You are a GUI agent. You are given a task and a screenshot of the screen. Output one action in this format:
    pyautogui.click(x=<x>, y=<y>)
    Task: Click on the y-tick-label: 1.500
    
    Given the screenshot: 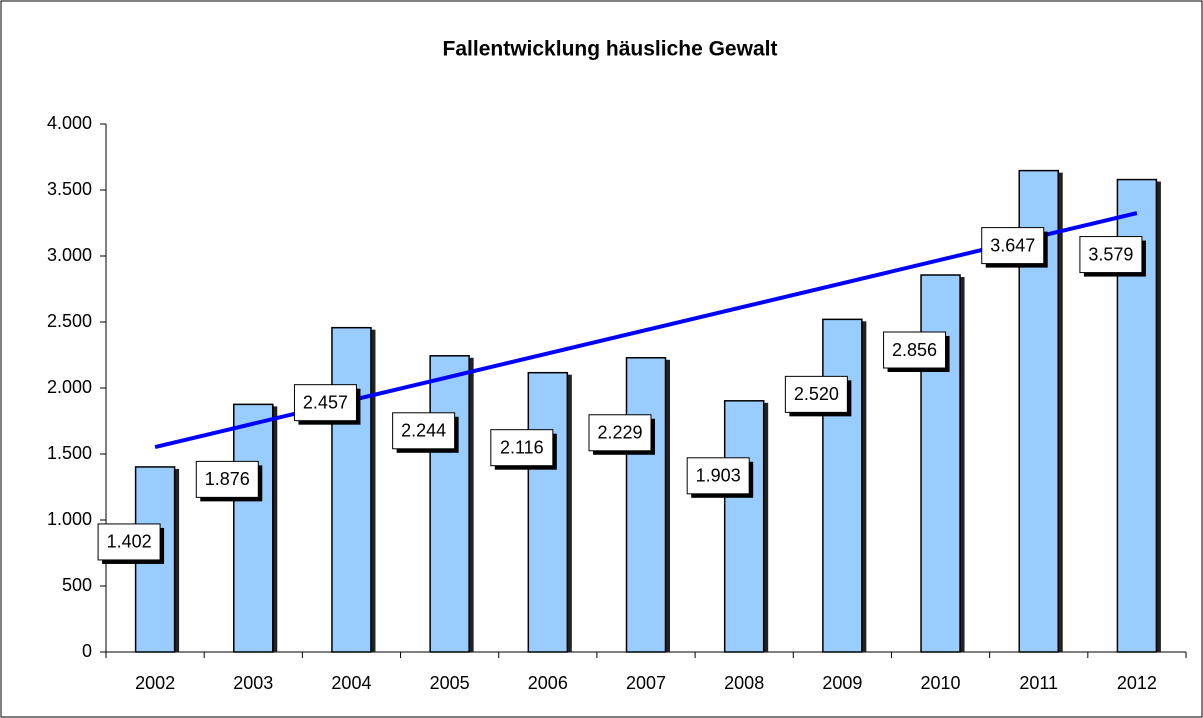 What is the action you would take?
    pyautogui.click(x=69, y=453)
    